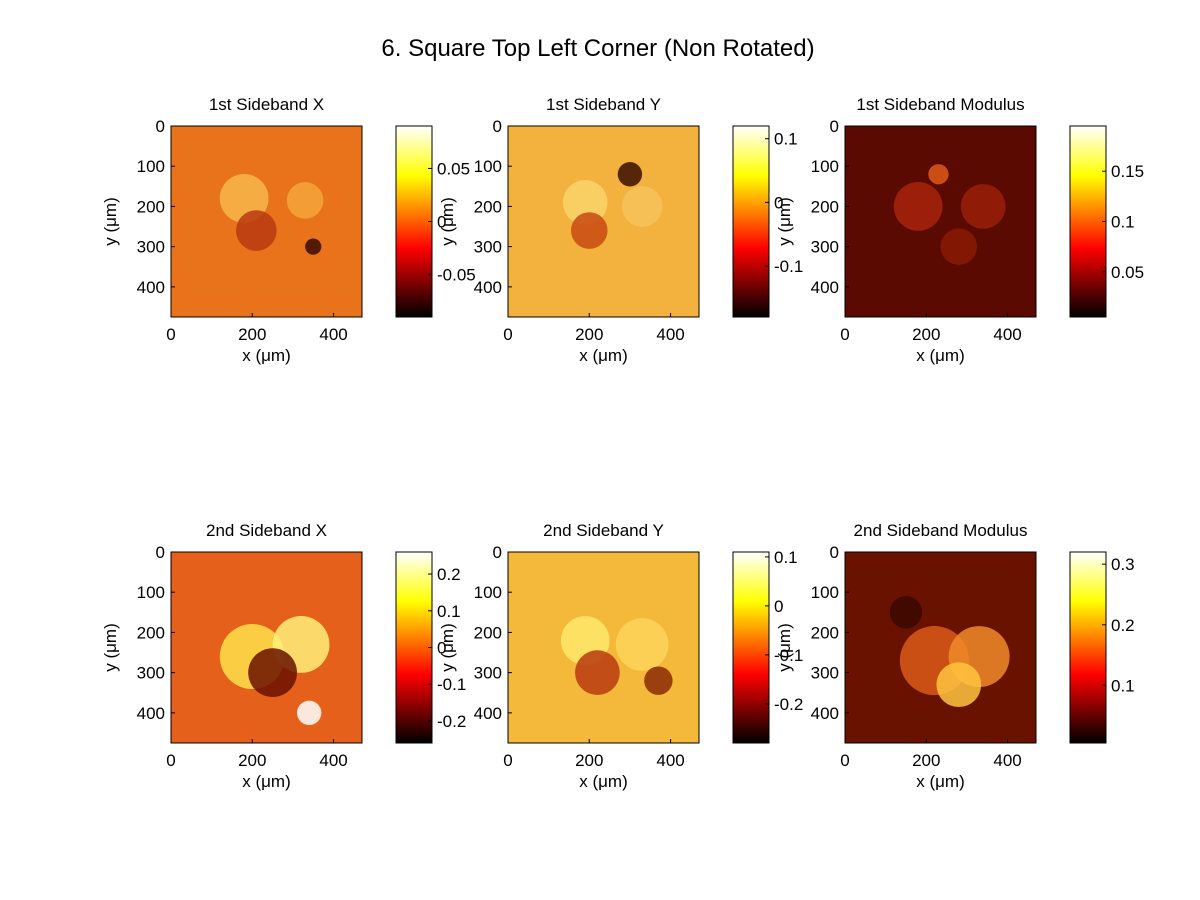 This screenshot has height=900, width=1200. Describe the element at coordinates (1127, 171) in the screenshot. I see `colorbar-tick-label: 0.15` at that location.